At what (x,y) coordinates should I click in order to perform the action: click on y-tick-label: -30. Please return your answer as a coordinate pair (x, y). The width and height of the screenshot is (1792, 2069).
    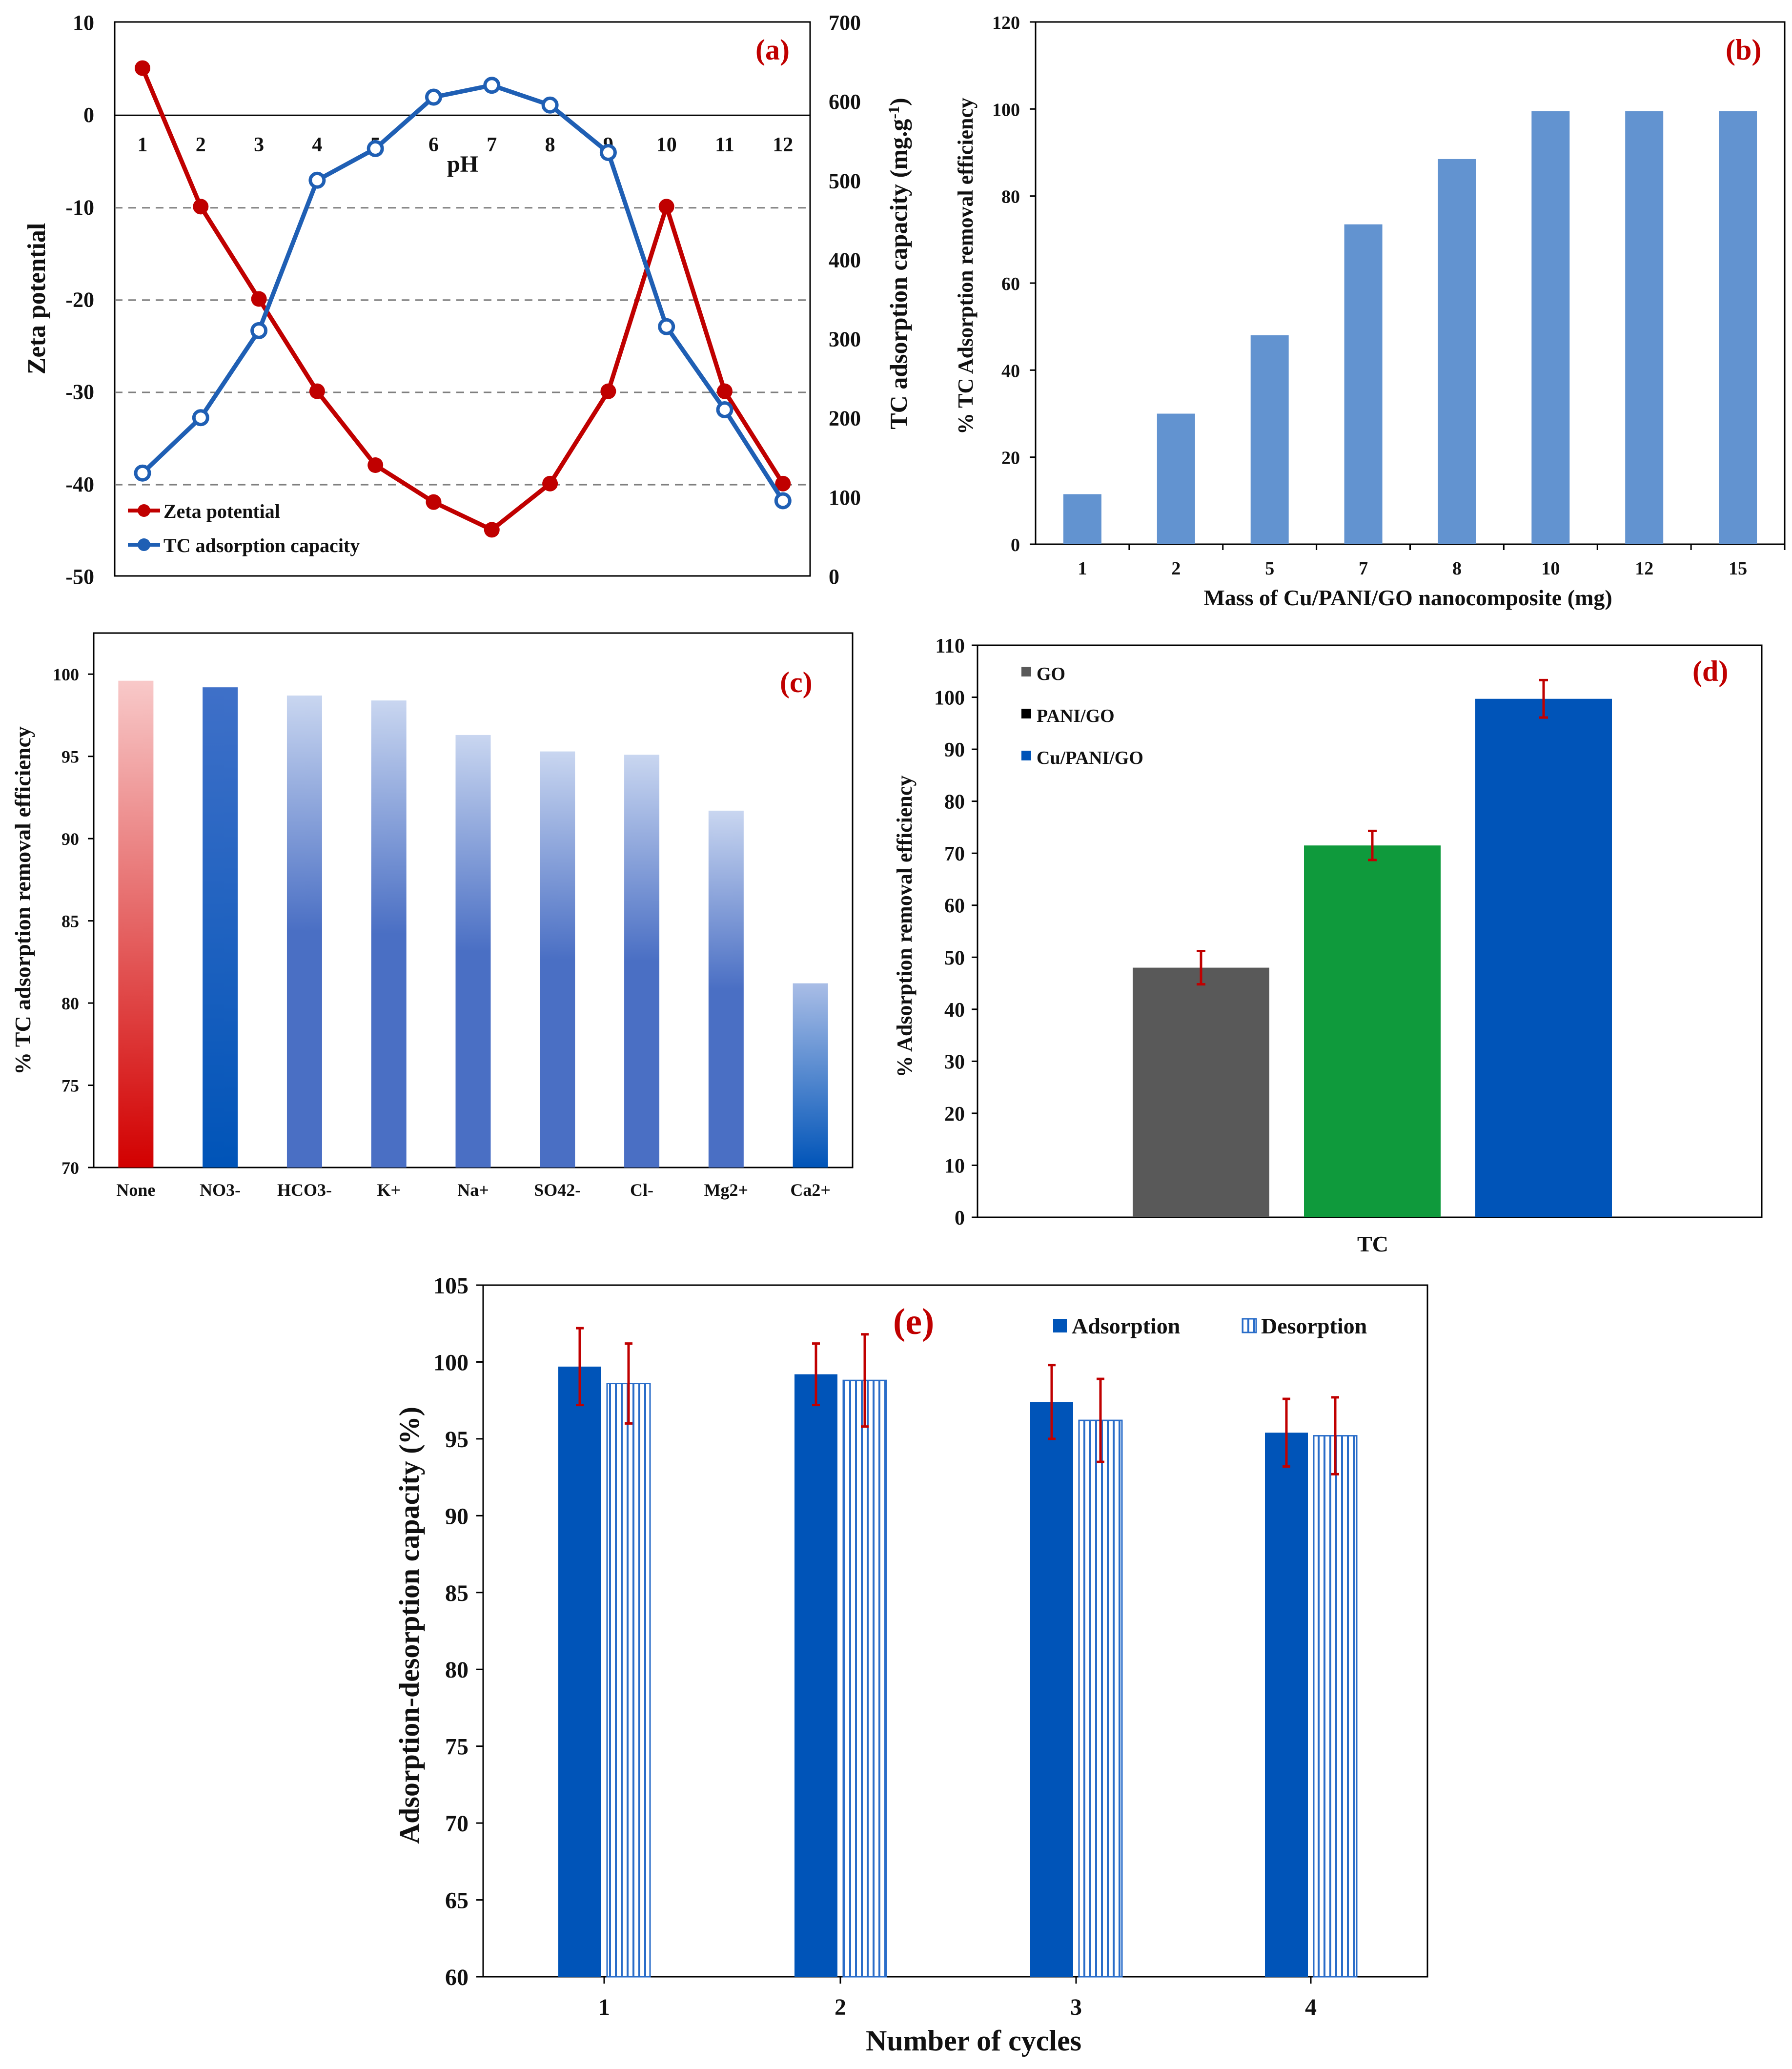
    Looking at the image, I should click on (79, 392).